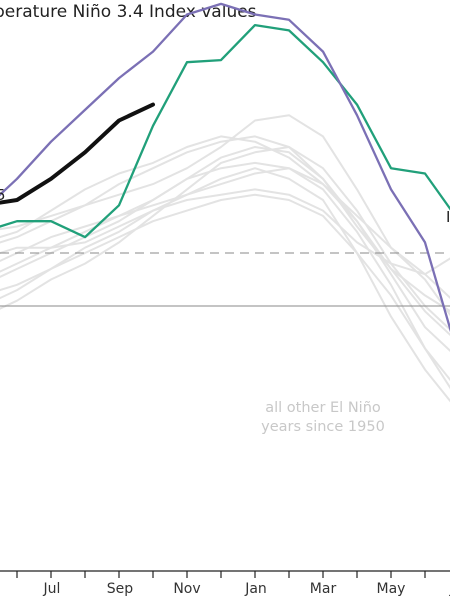 Image resolution: width=450 pixels, height=600 pixels. Describe the element at coordinates (323, 427) in the screenshot. I see `annotation-line-2: years since 1950` at that location.